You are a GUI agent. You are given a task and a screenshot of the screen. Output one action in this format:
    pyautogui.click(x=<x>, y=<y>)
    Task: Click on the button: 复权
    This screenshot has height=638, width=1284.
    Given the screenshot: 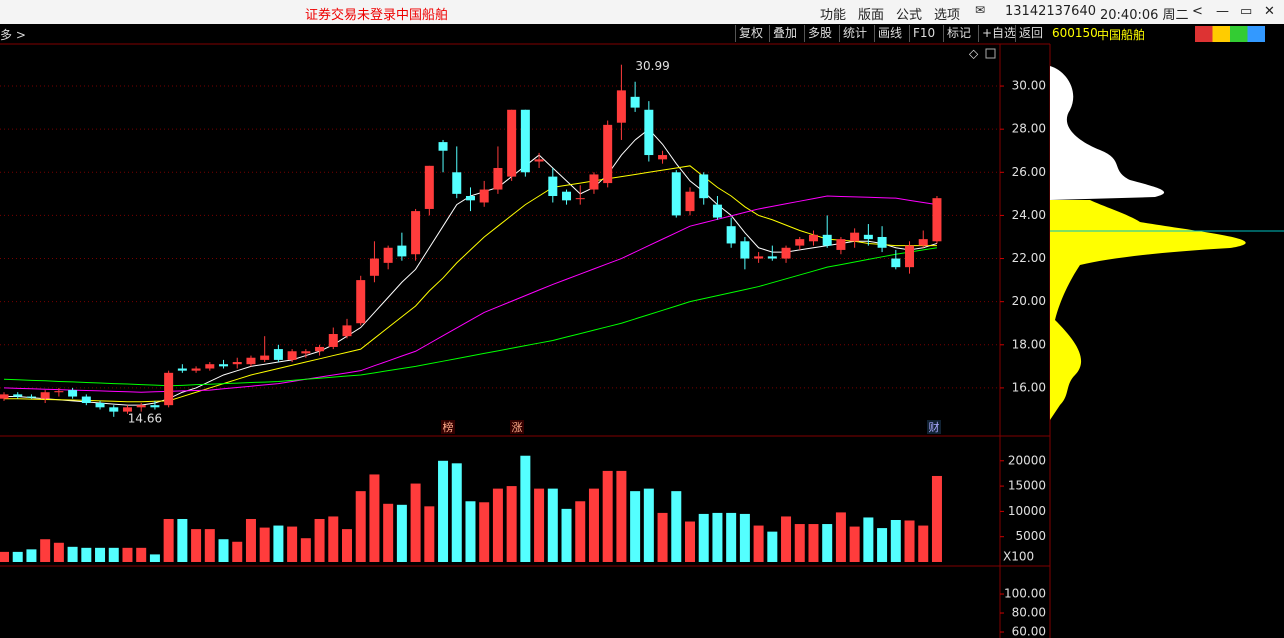 What is the action you would take?
    pyautogui.click(x=750, y=33)
    